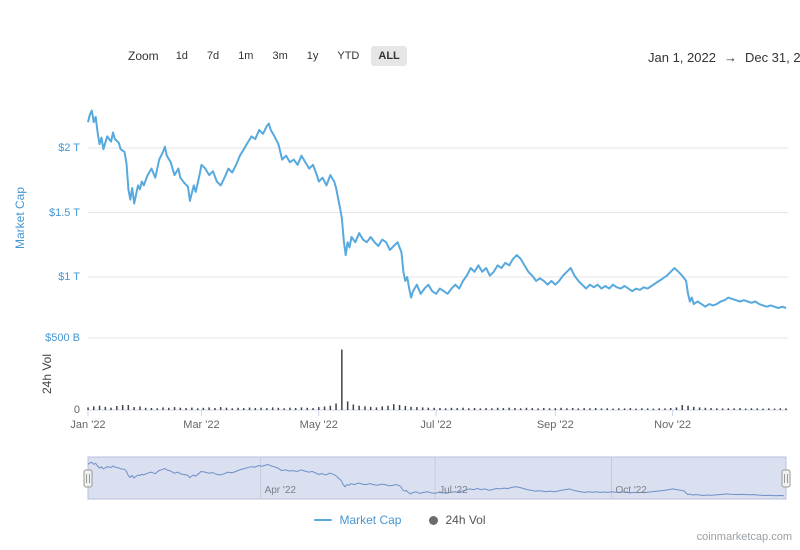 This screenshot has height=550, width=800. I want to click on navigator-tick-apr: Apr '22, so click(280, 490).